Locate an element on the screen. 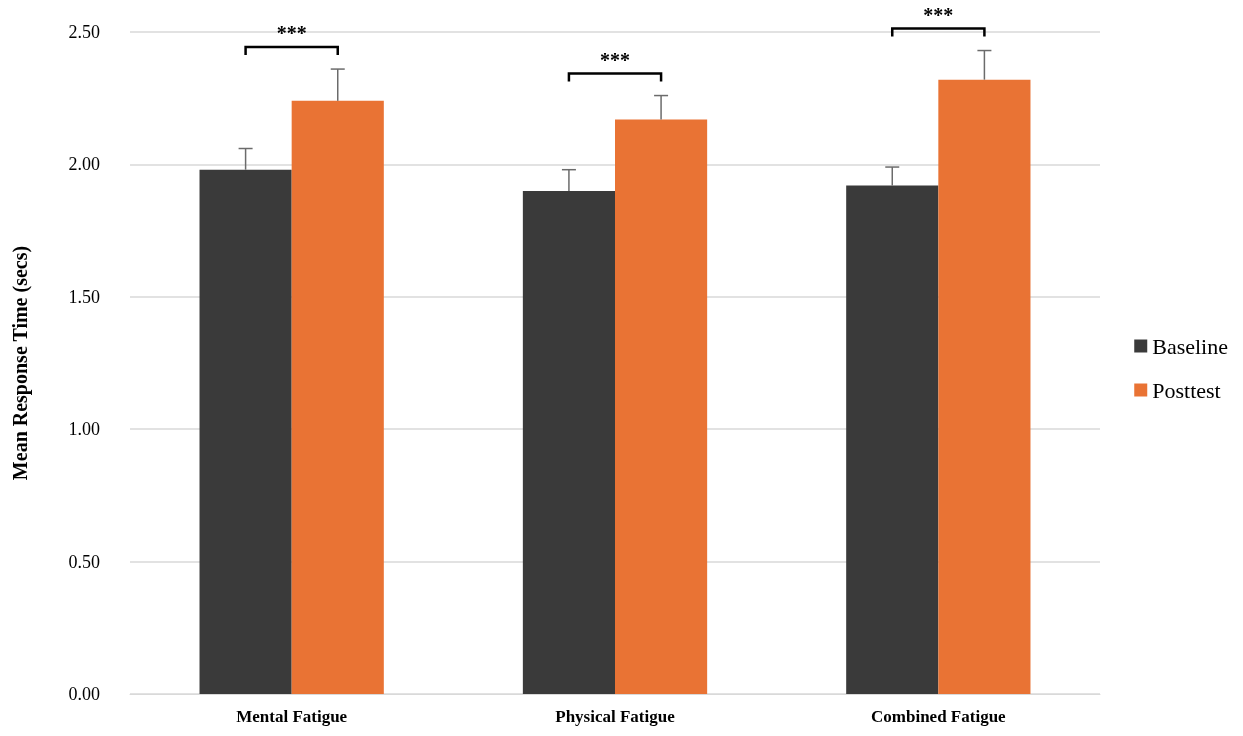 The image size is (1243, 736). y-tick-label: 1.50 is located at coordinates (84, 296).